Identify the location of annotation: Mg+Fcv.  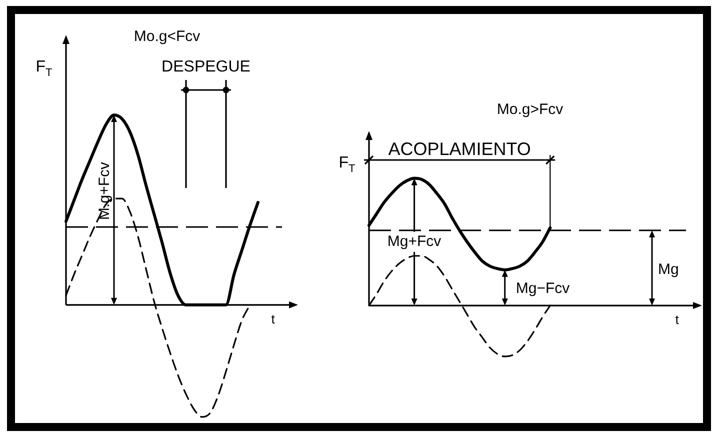
(414, 241).